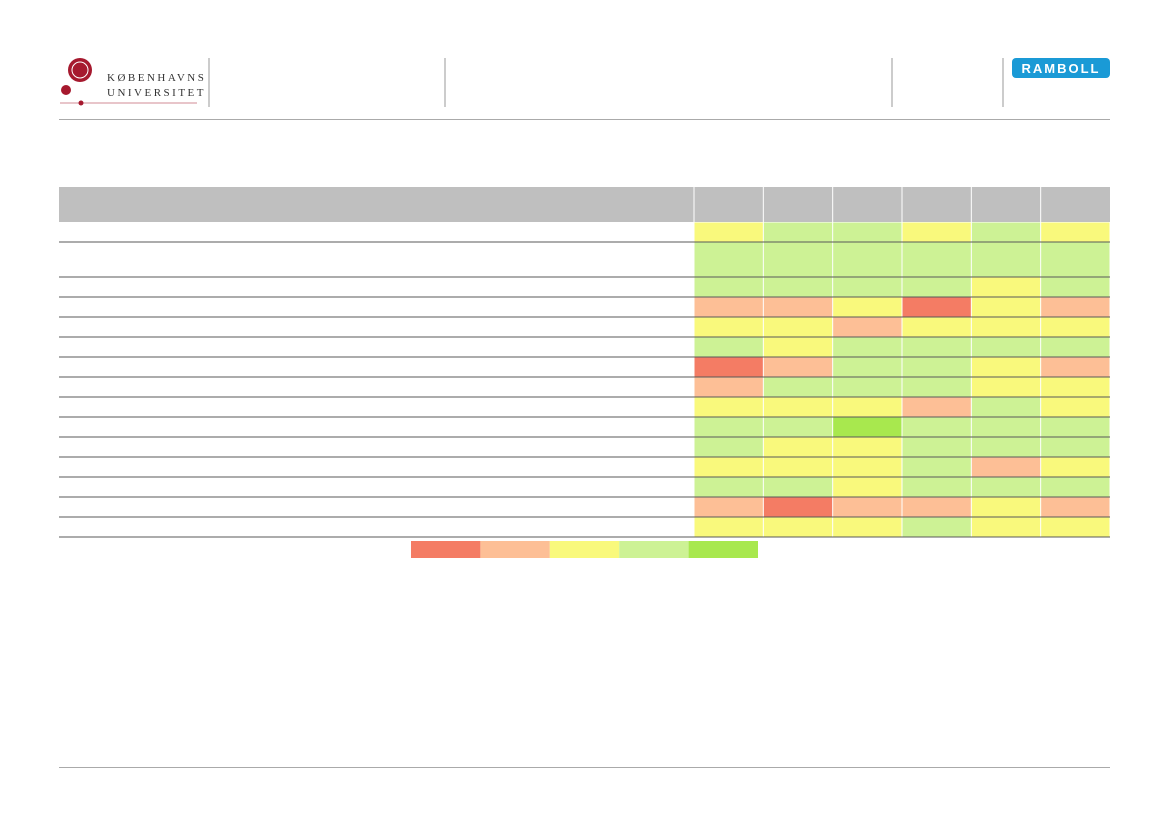 This screenshot has width=1169, height=826. I want to click on dot, so click(66, 90).